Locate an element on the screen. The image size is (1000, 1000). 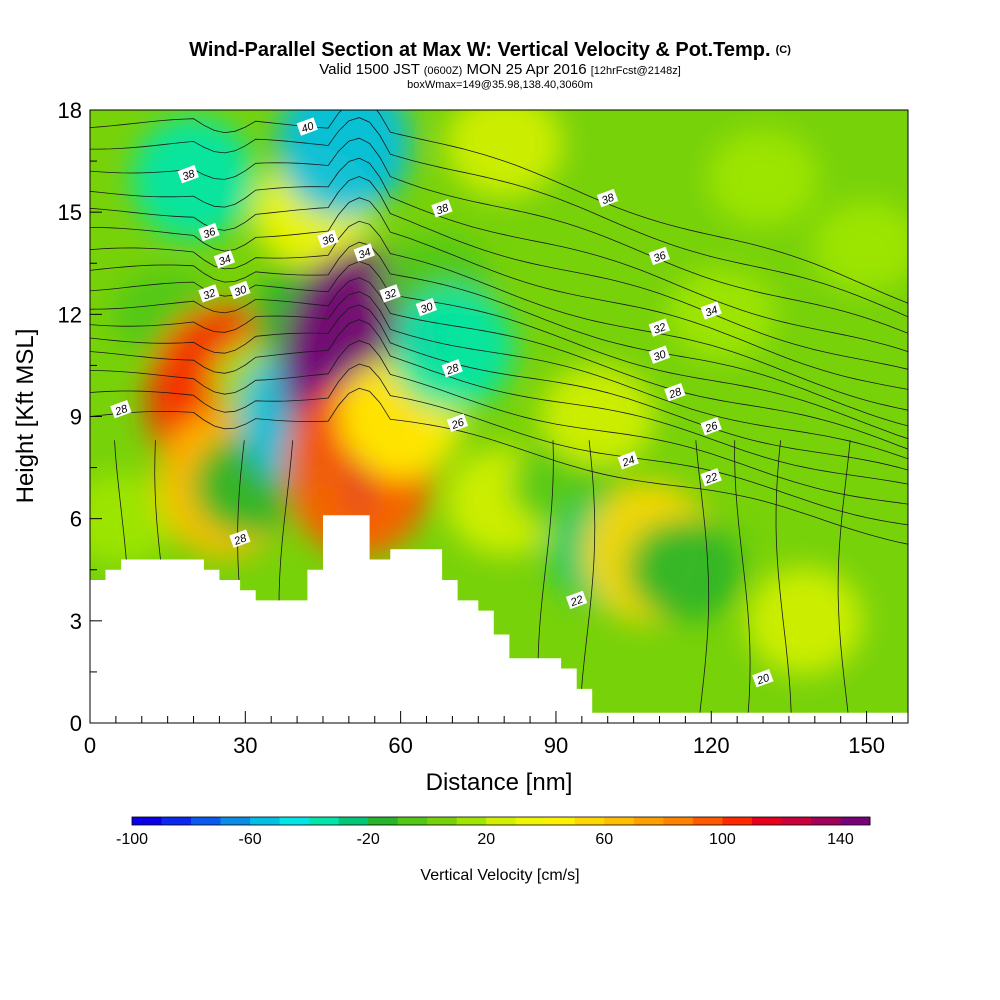
colorbar-tick-label: -60 is located at coordinates (250, 839).